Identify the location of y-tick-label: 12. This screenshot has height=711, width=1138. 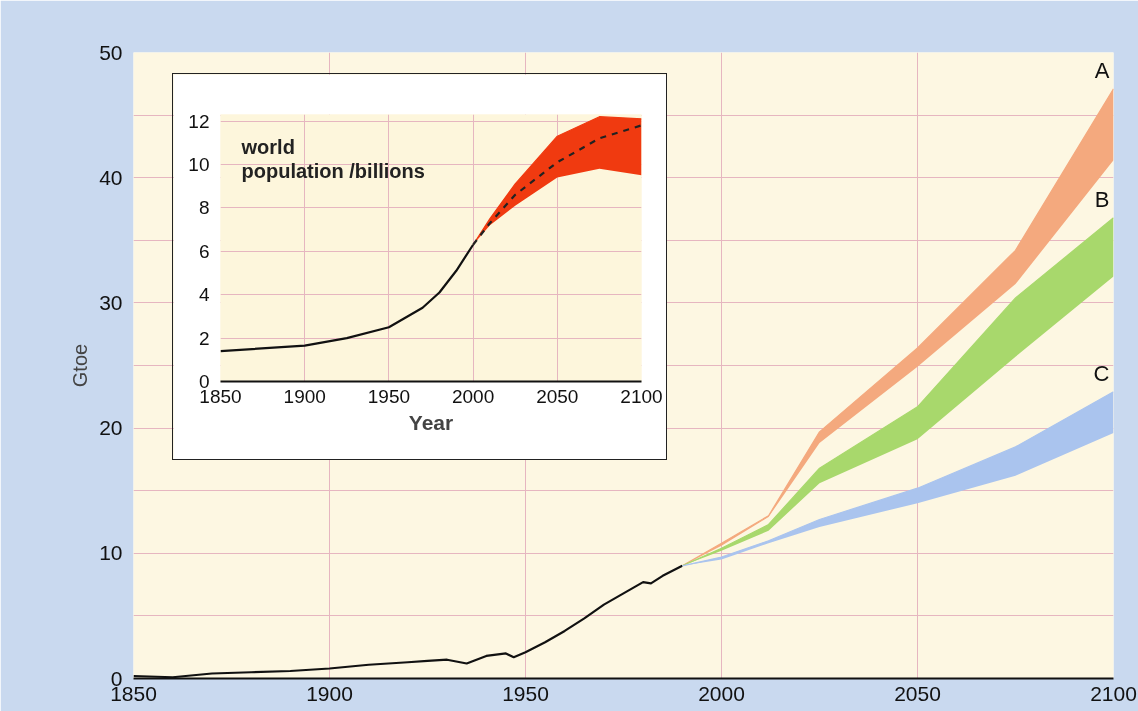
(199, 121).